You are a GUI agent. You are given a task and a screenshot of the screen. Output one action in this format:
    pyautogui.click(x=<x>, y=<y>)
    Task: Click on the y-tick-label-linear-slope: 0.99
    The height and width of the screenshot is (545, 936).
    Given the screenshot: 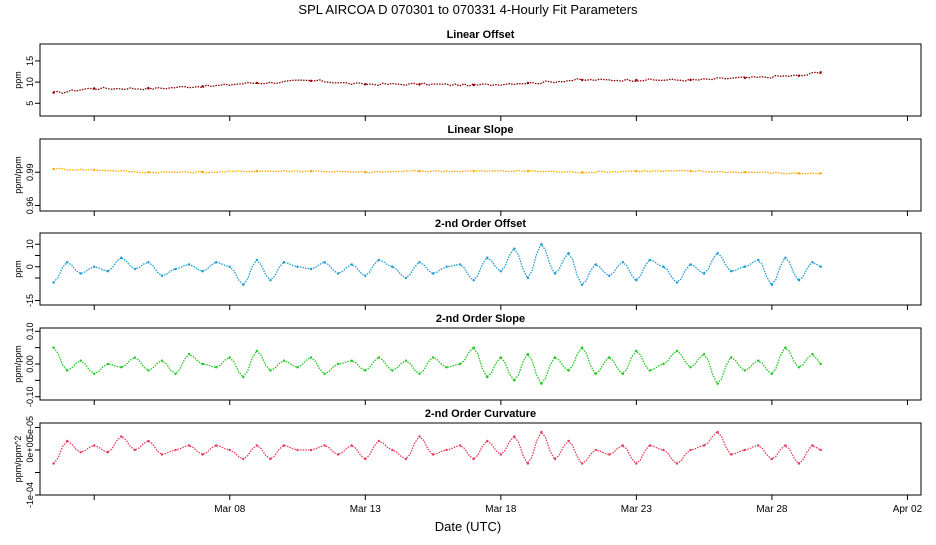 What is the action you would take?
    pyautogui.click(x=30, y=172)
    